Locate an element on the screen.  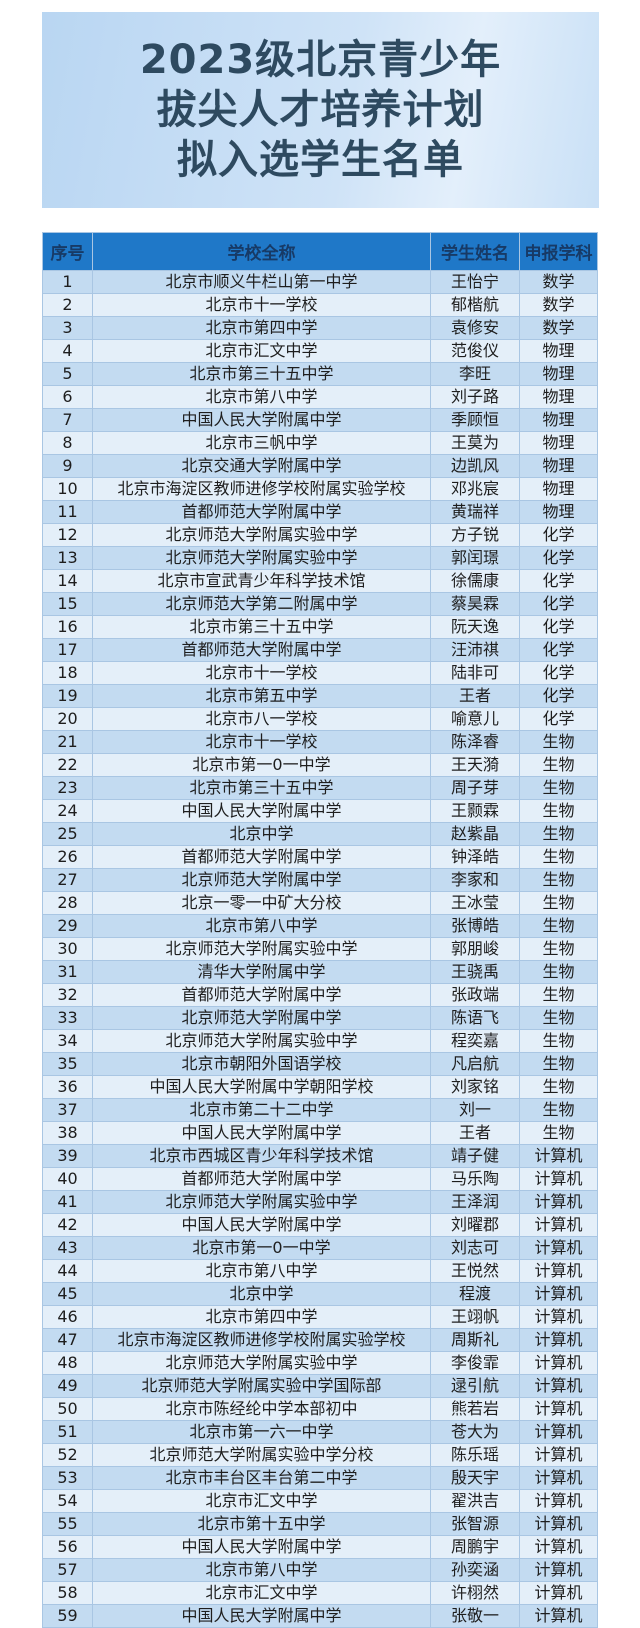
cell-student-name: 王怡宁 is located at coordinates (475, 282).